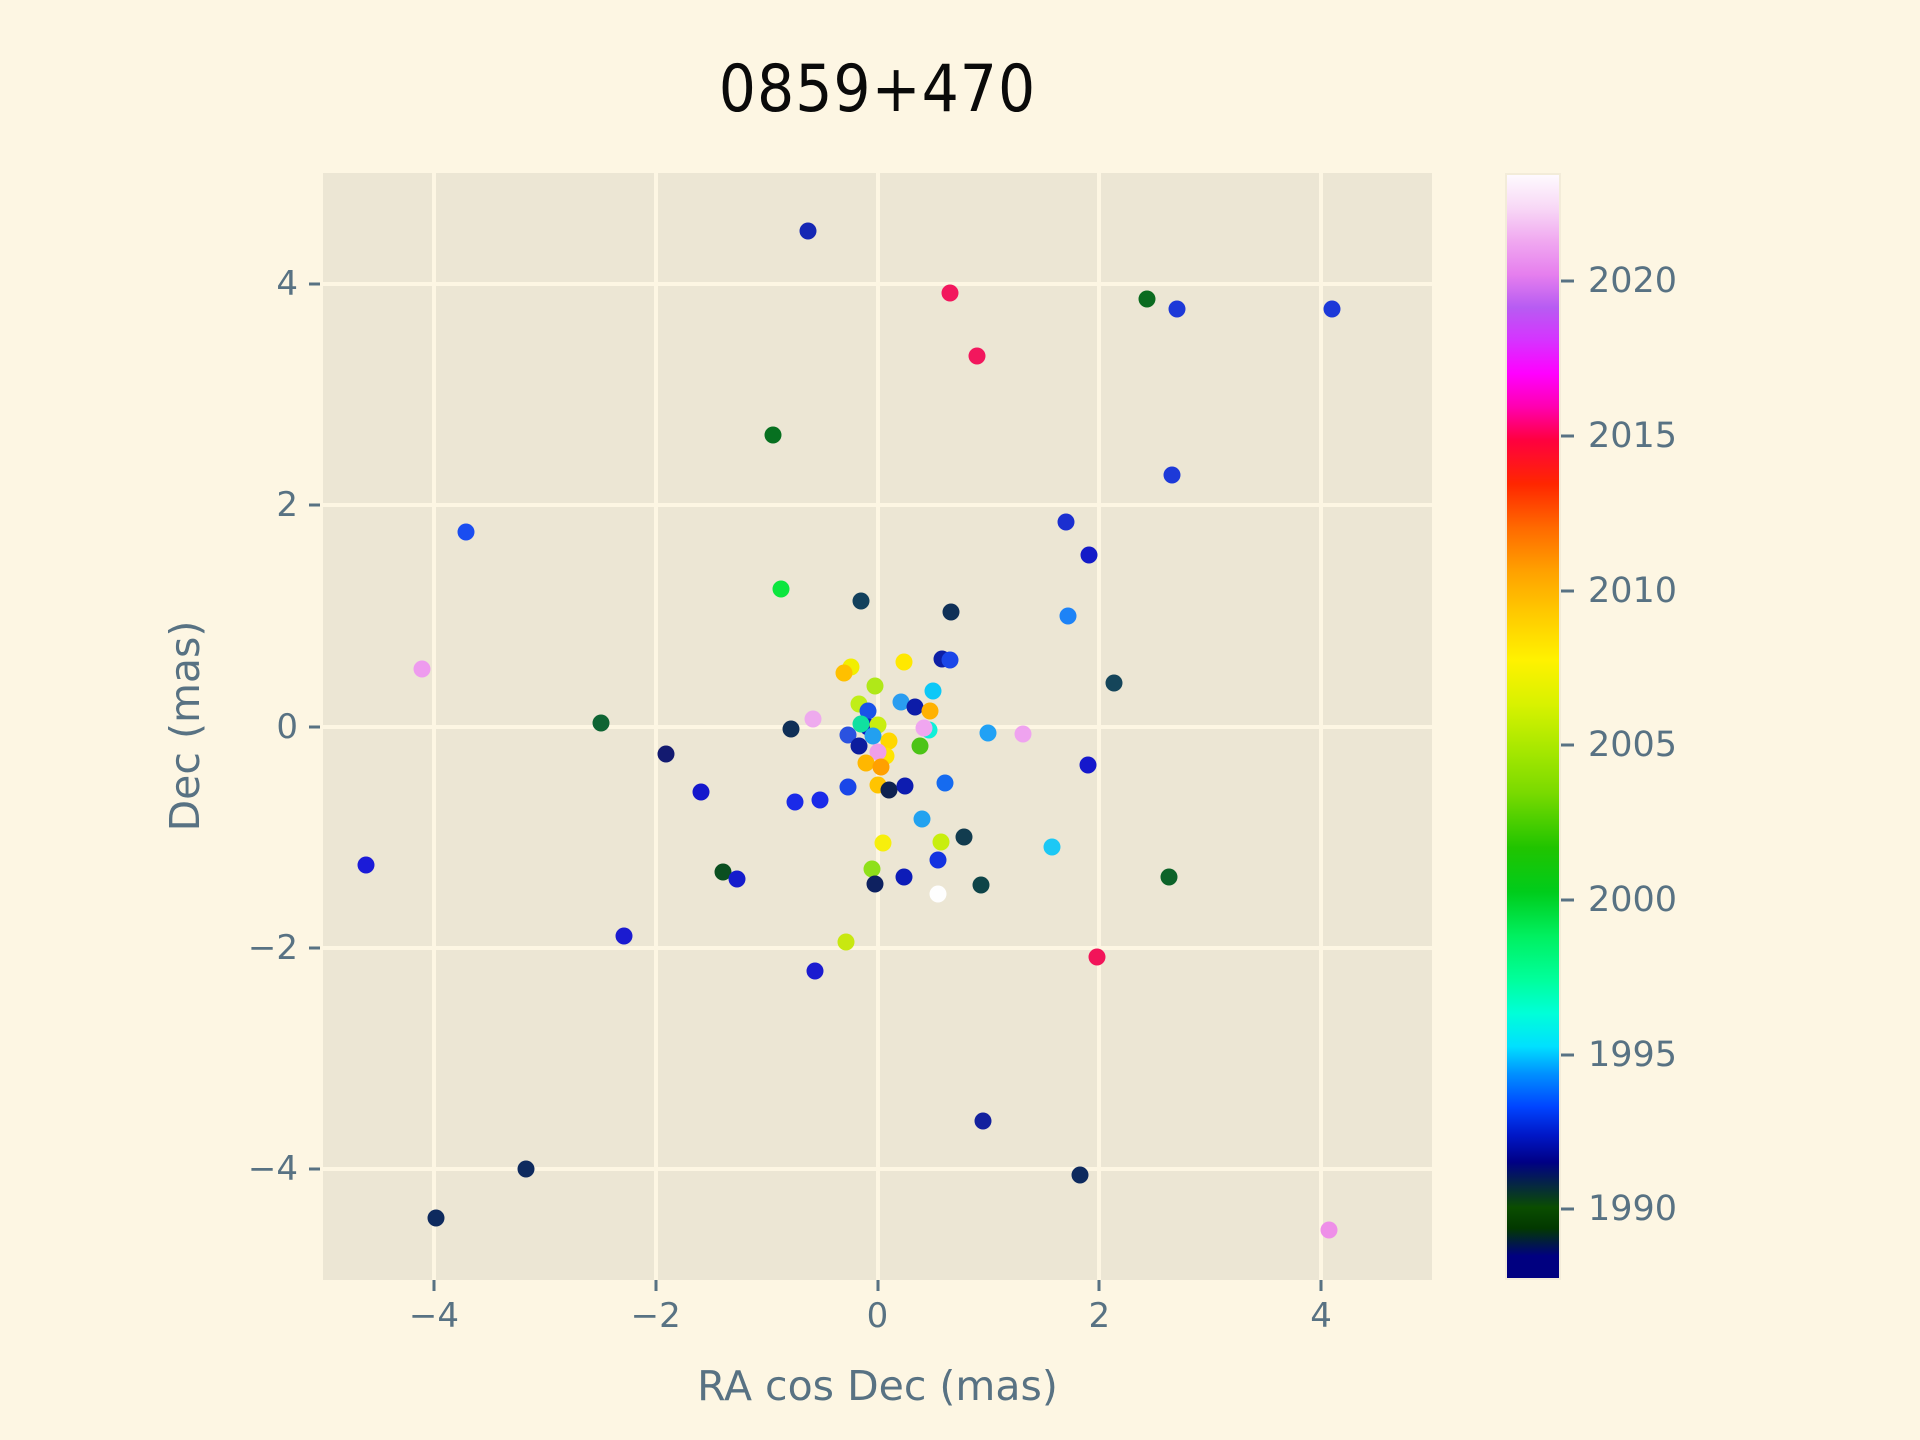  Describe the element at coordinates (1533, 726) in the screenshot. I see `colorbar` at that location.